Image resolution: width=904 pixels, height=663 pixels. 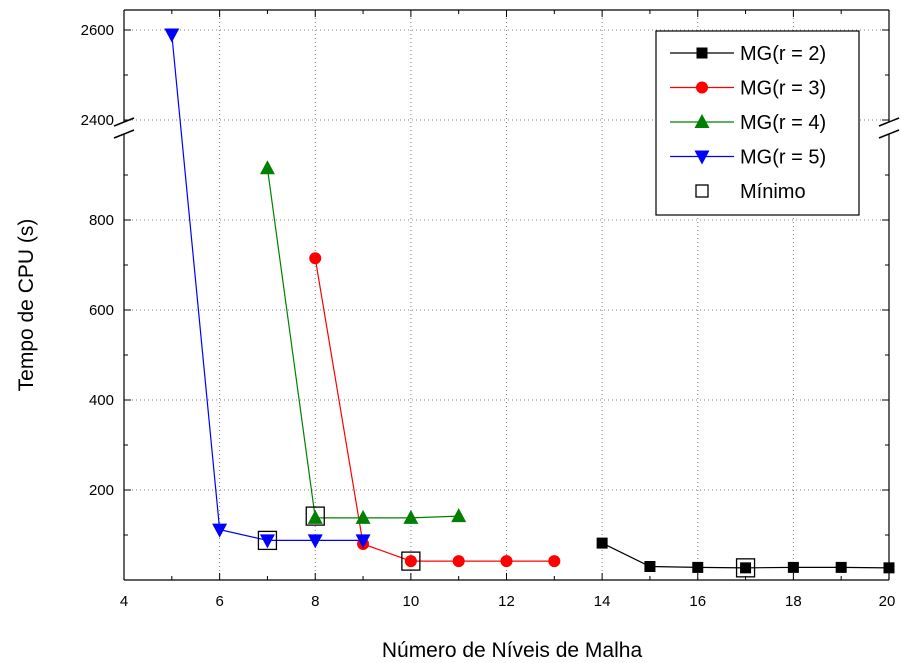 What do you see at coordinates (97, 30) in the screenshot?
I see `y-tick-label: 2600` at bounding box center [97, 30].